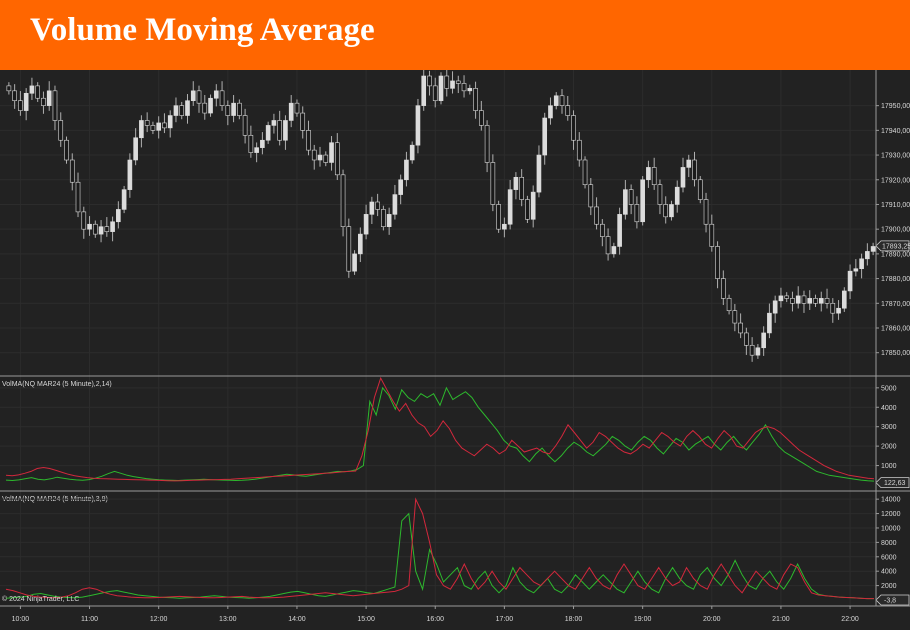  I want to click on indicator-tick-label: 1000, so click(889, 466).